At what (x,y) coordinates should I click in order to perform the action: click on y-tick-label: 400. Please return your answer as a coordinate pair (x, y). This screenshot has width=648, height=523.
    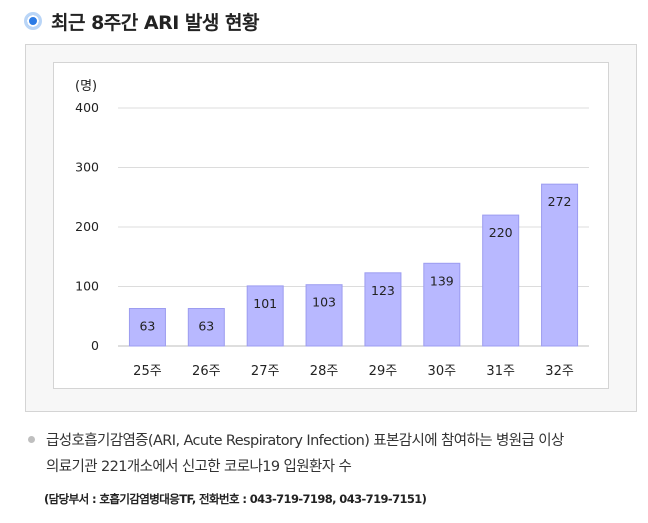
    Looking at the image, I should click on (87, 107).